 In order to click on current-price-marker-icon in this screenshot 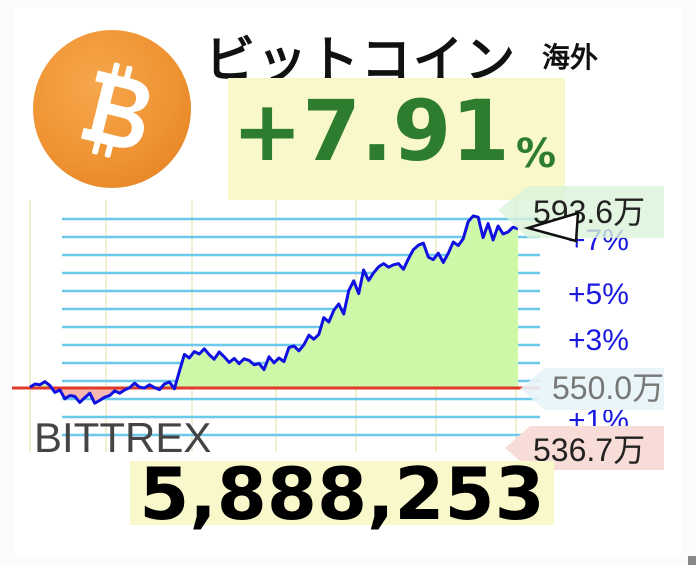, I will do `click(551, 227)`.